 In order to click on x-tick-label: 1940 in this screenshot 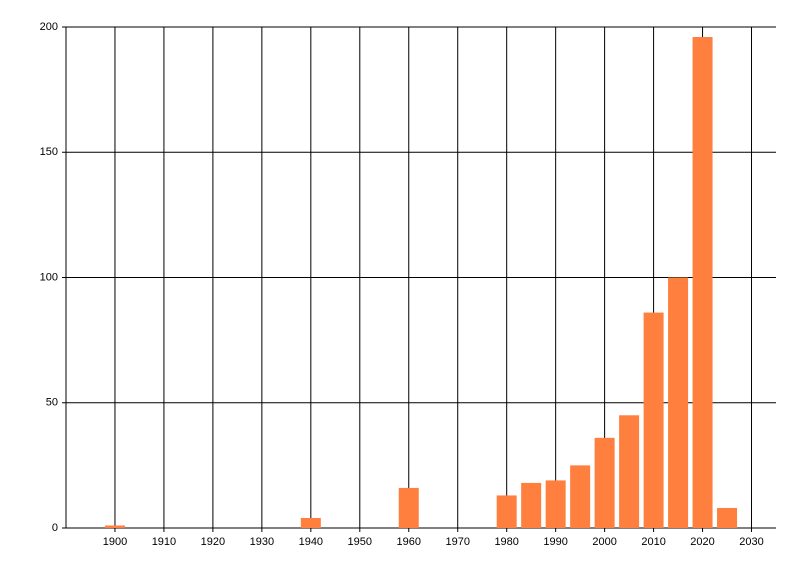, I will do `click(311, 542)`.